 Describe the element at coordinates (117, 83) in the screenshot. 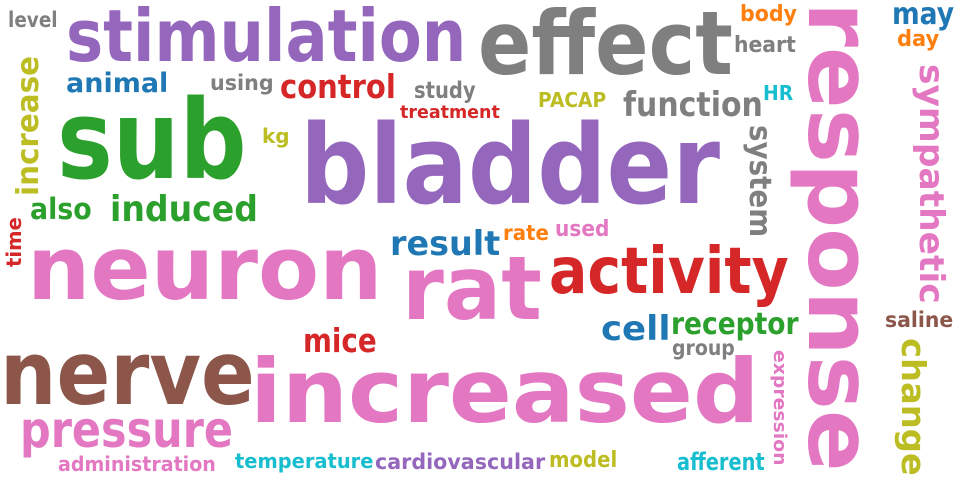

I see `word-animal: animal` at that location.